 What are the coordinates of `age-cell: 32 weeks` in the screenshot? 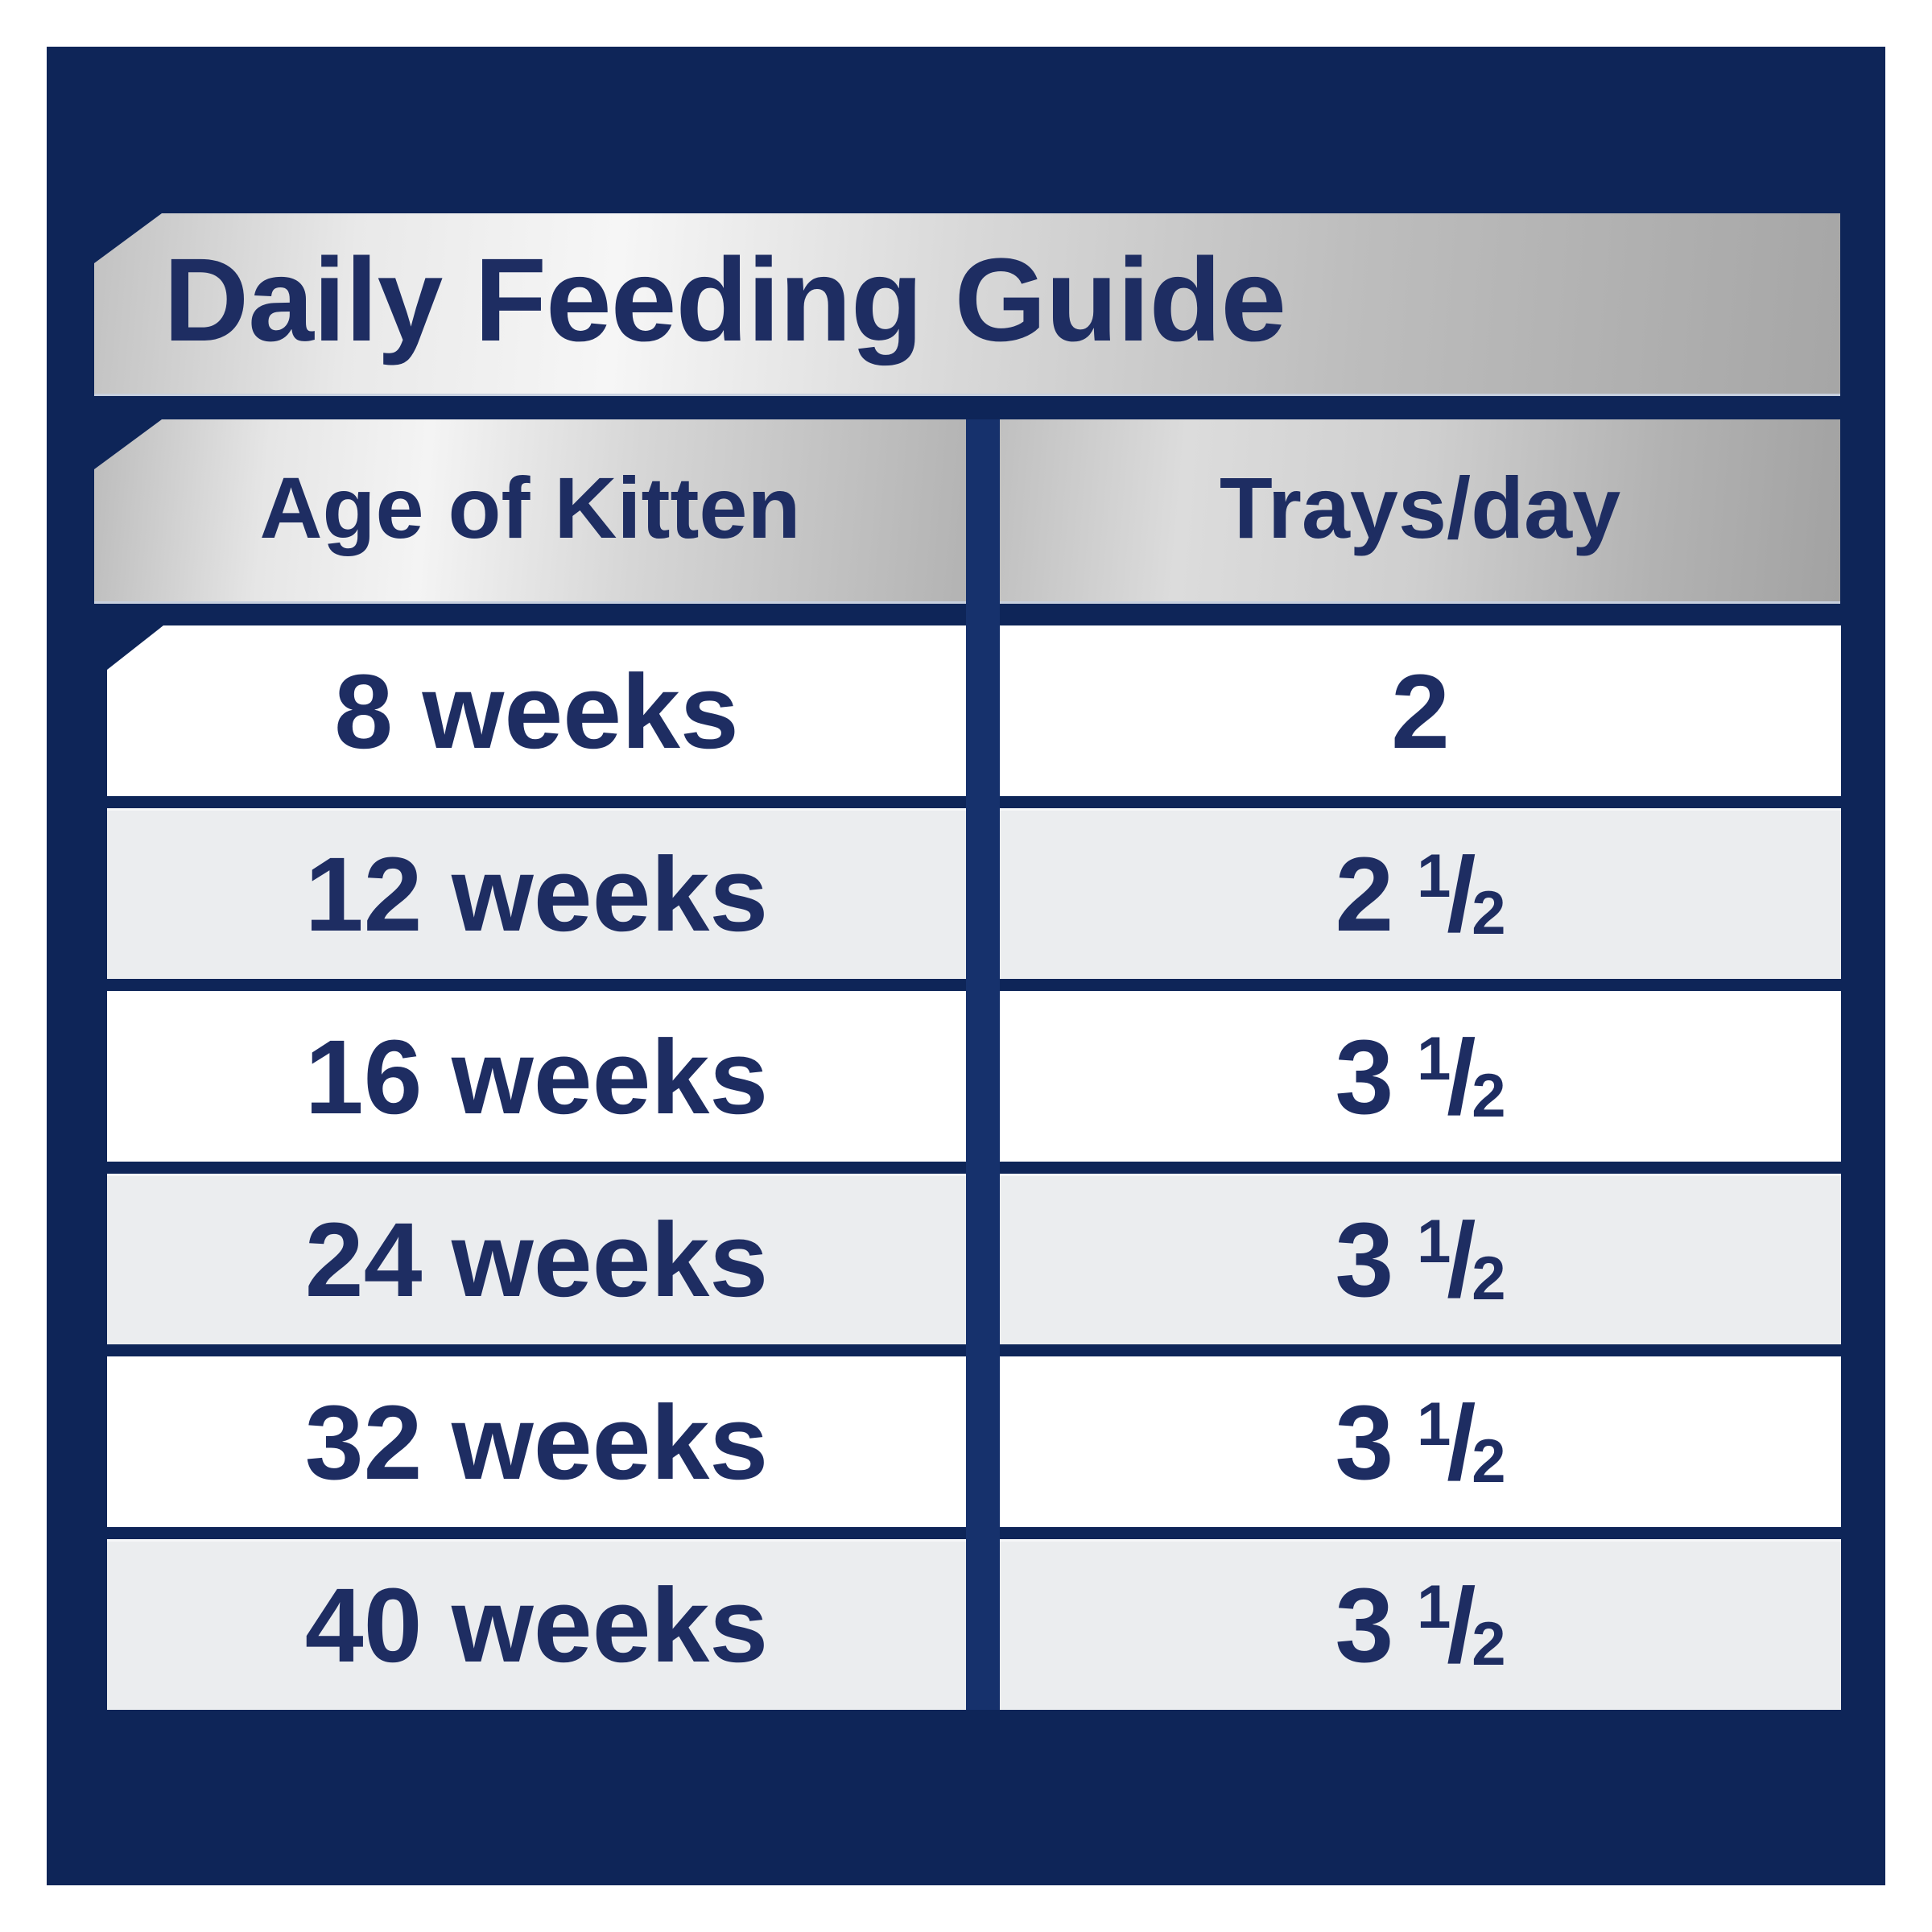 It's located at (536, 1441).